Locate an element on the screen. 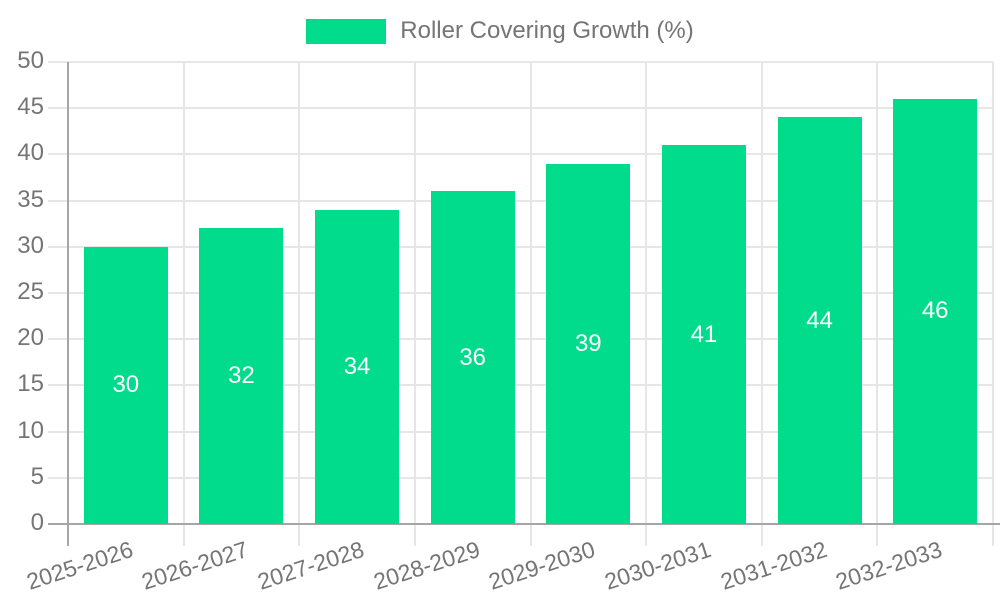  legend: Roller Covering Growth (%) is located at coordinates (500, 31).